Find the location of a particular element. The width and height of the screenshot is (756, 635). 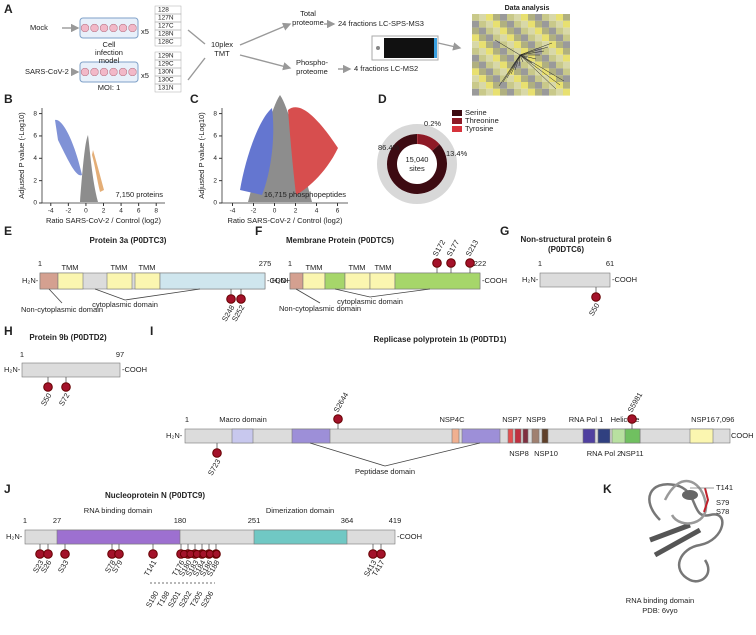

label: 364 is located at coordinates (347, 520).